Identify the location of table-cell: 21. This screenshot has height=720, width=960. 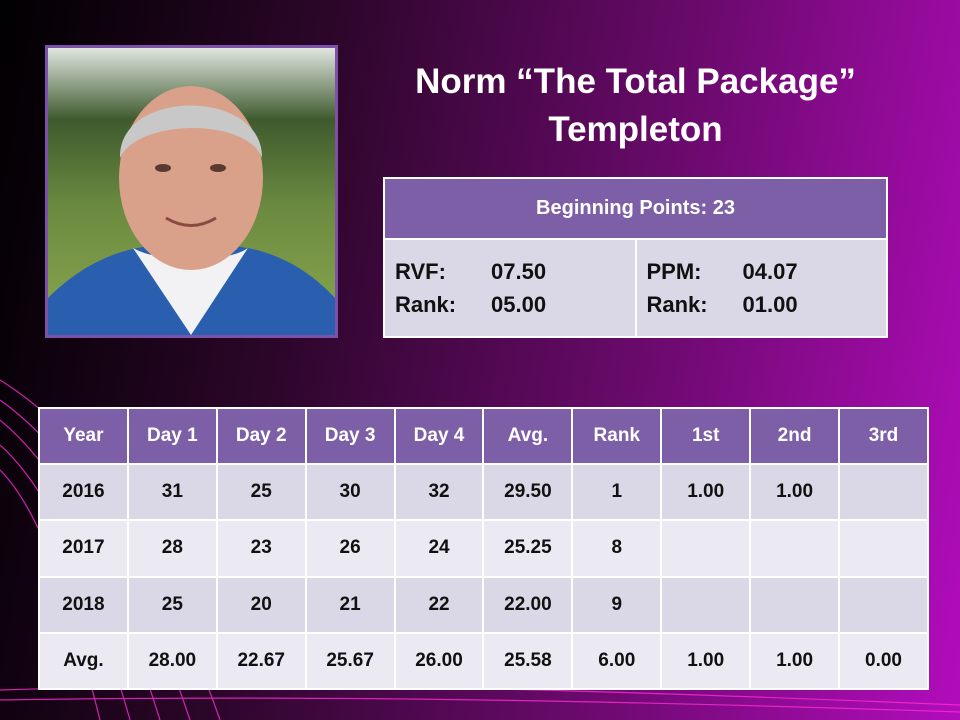
(350, 604).